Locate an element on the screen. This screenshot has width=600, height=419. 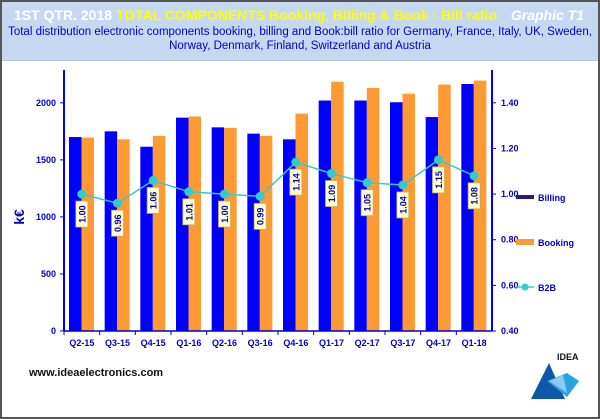
x-tick-label: Q2-16 is located at coordinates (224, 343).